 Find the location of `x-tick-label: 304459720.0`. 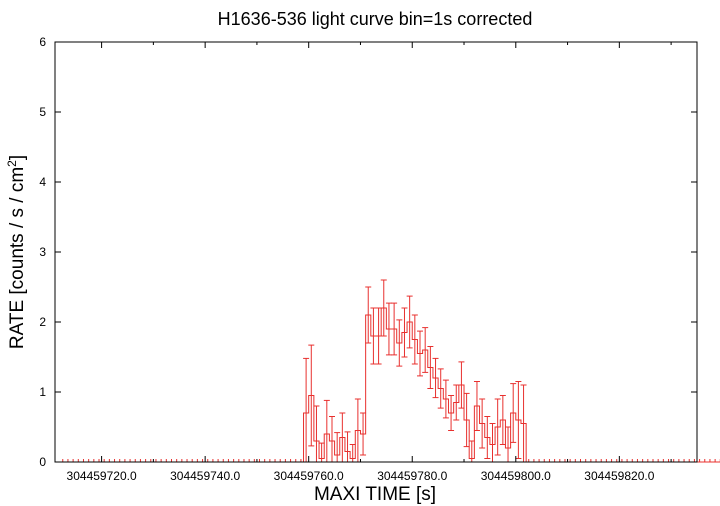

x-tick-label: 304459720.0 is located at coordinates (102, 476).